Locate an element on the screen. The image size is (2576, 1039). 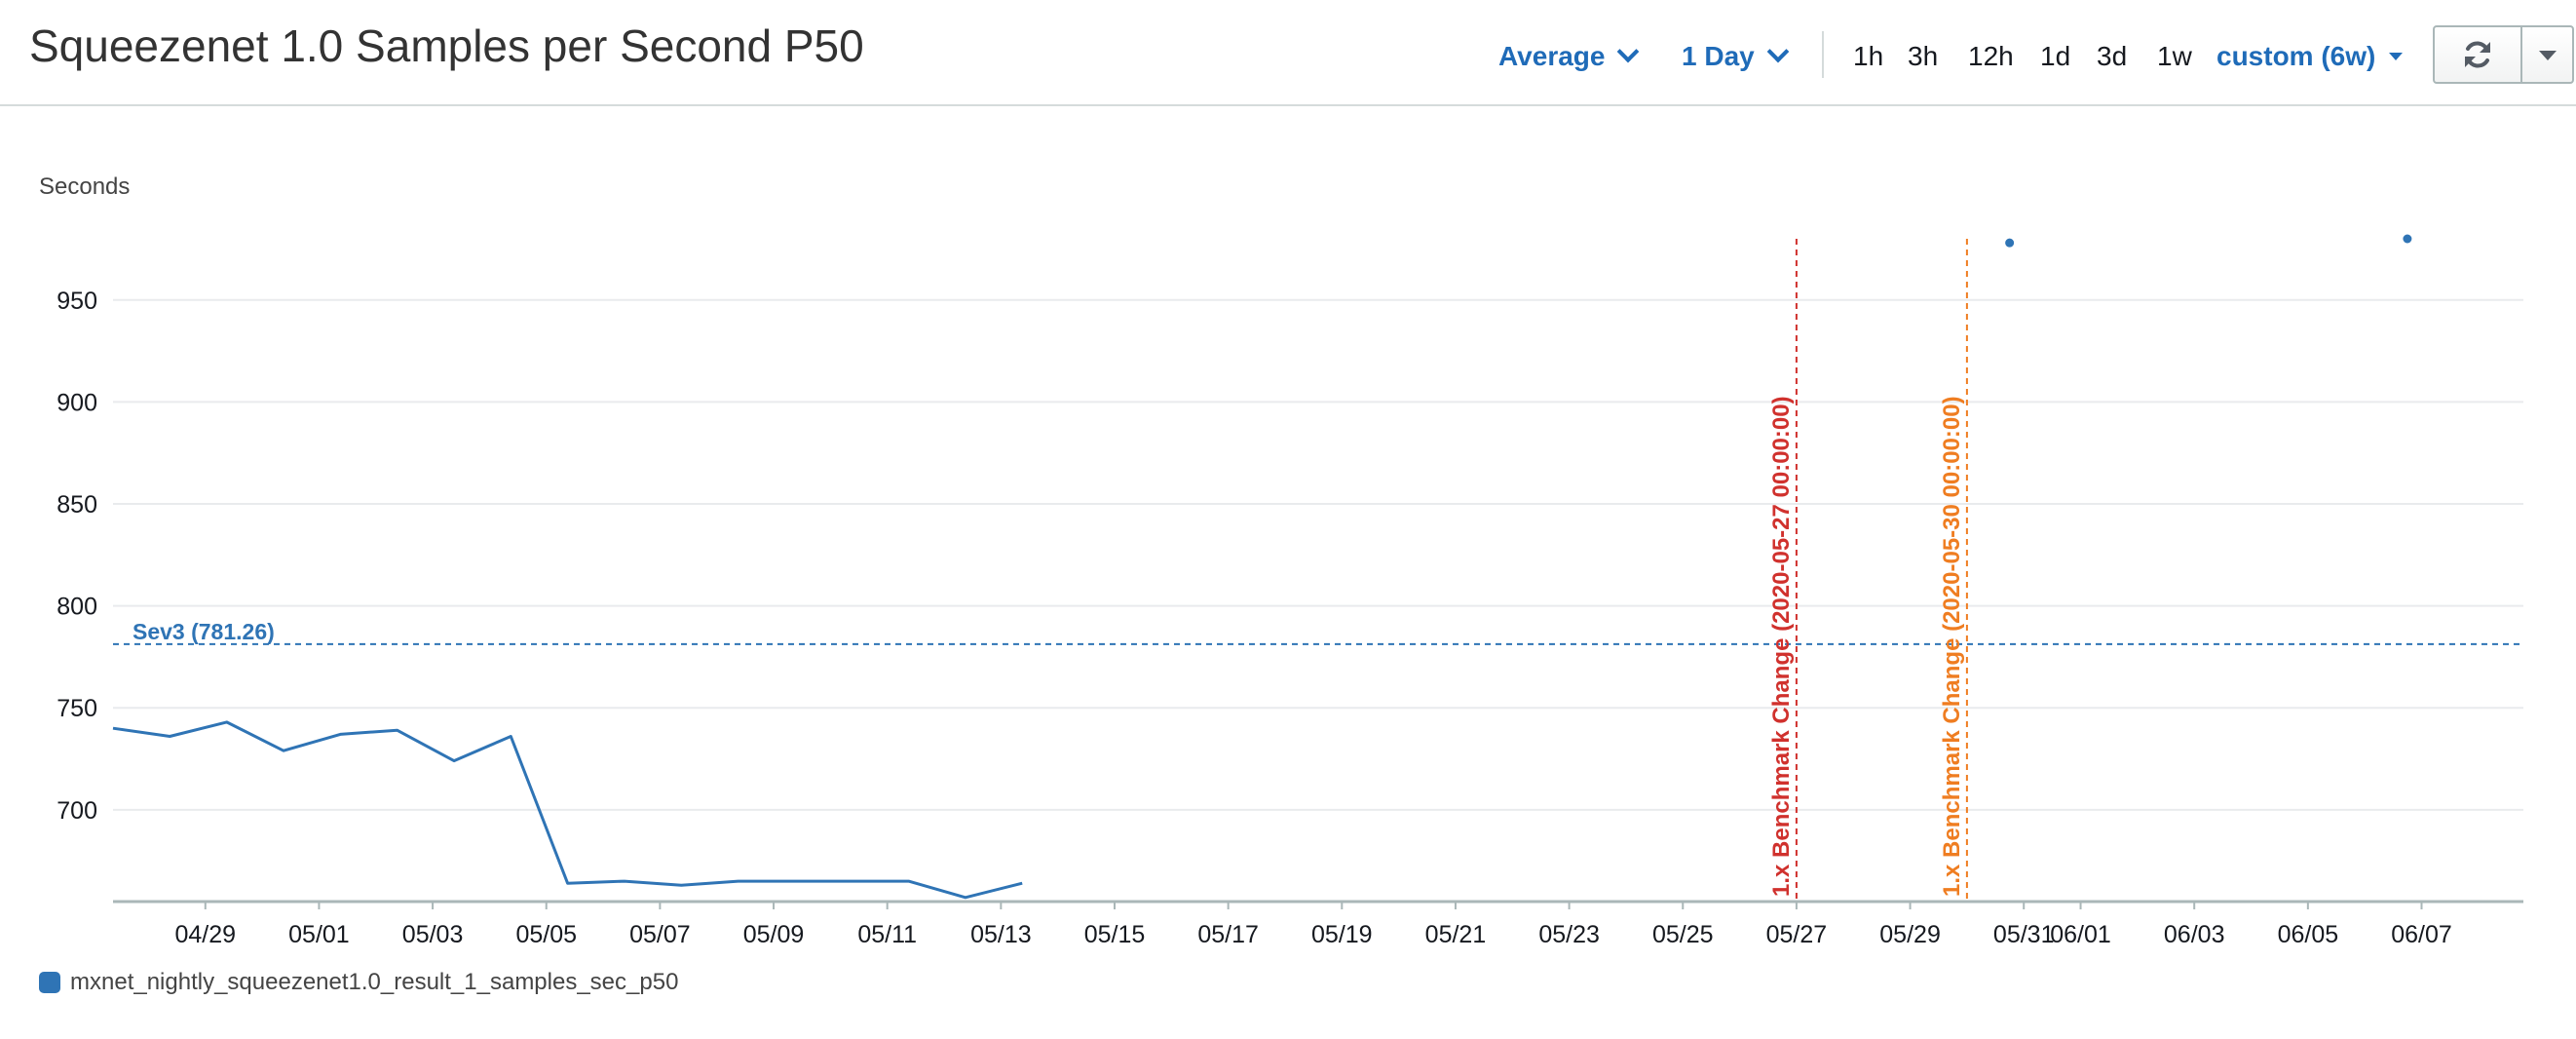
time-range-1d: 1d is located at coordinates (2055, 56).